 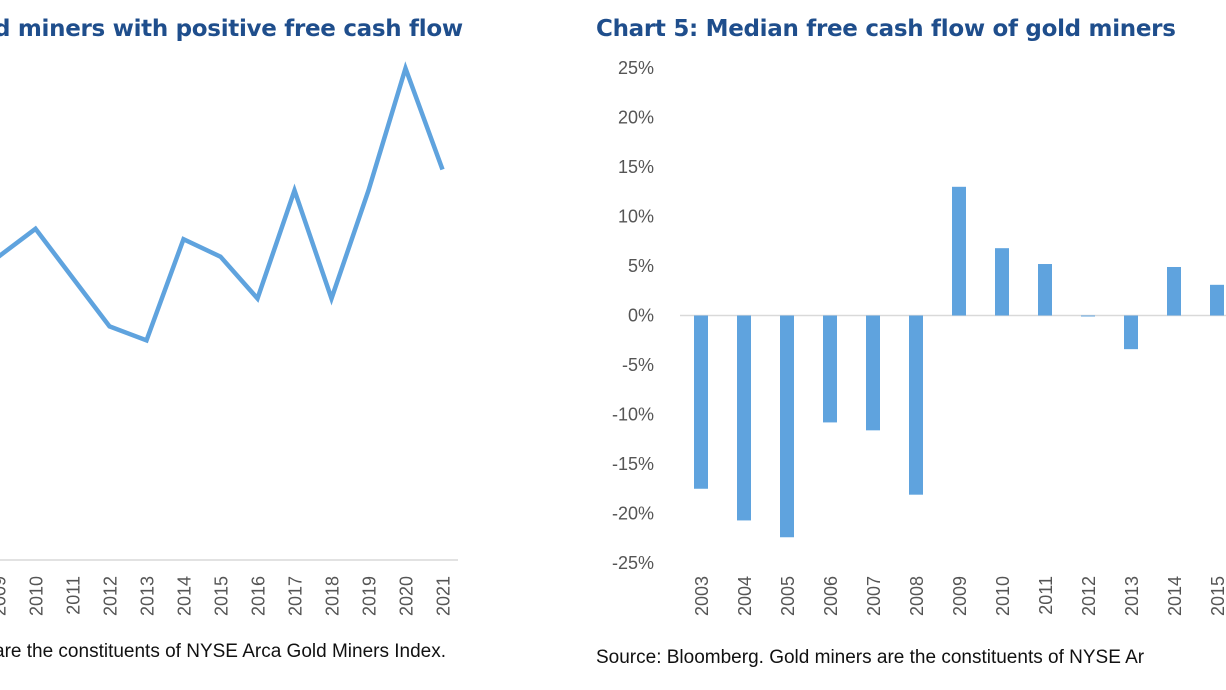 I want to click on left-chart-title: d miners with positive free cash flow, so click(x=231, y=29).